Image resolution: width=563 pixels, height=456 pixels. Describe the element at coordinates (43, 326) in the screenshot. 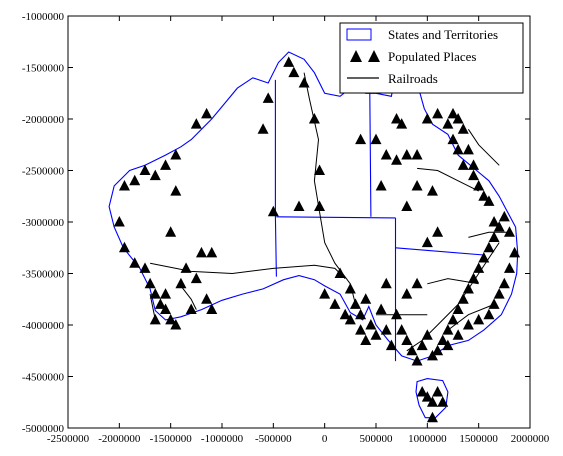

I see `y-tick-label: -4000000` at that location.